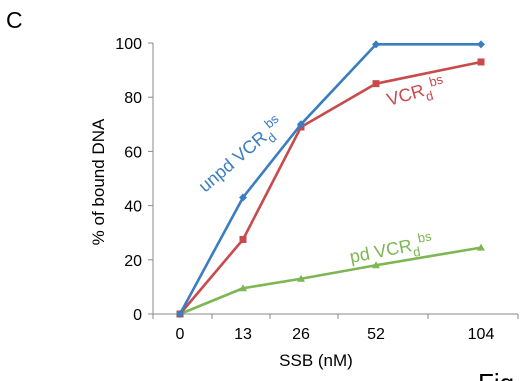 The width and height of the screenshot is (522, 381). I want to click on y-axis-label: % of bound DNA, so click(98, 181).